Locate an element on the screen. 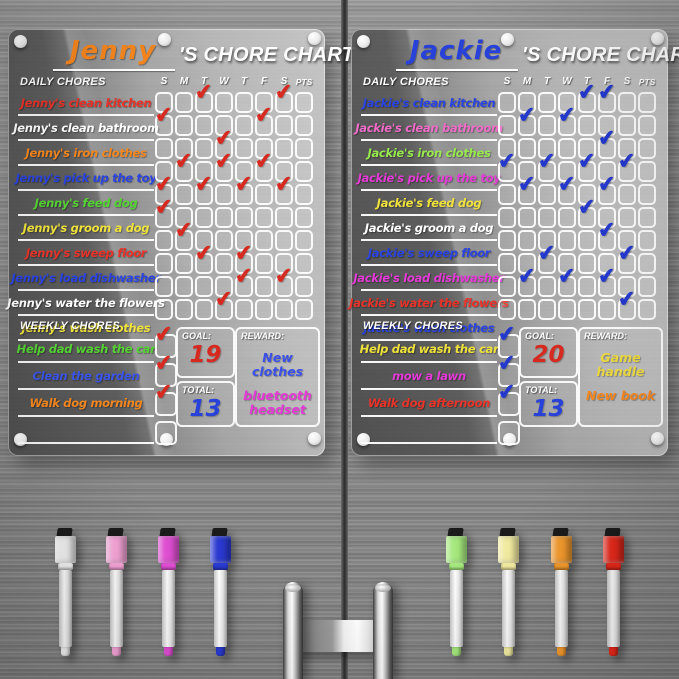 Image resolution: width=679 pixels, height=679 pixels. goal-value: 20 is located at coordinates (548, 355).